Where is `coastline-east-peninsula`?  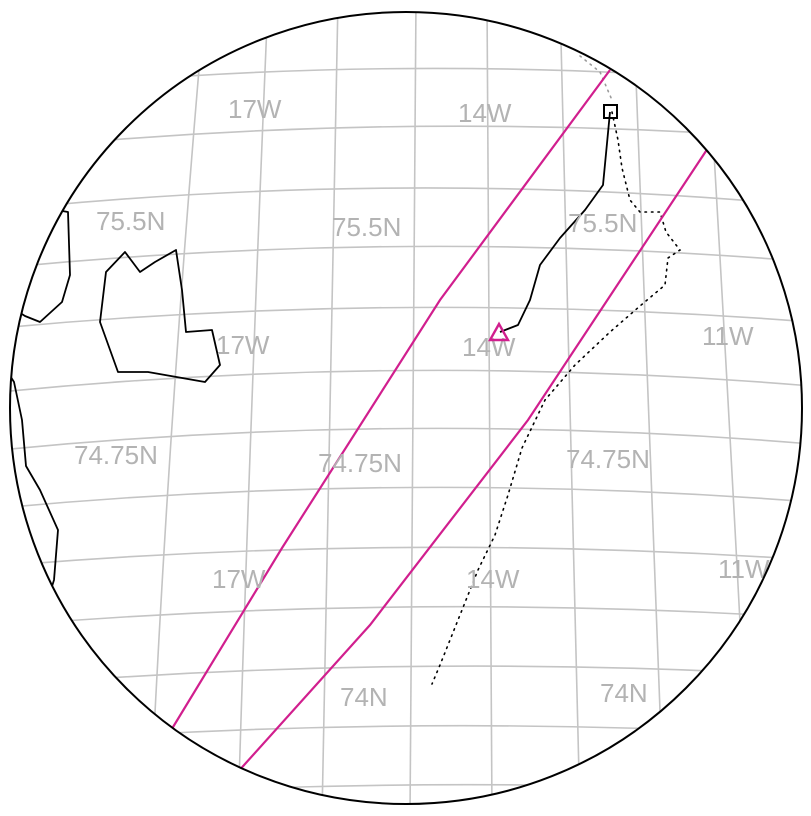 coastline-east-peninsula is located at coordinates (555, 222).